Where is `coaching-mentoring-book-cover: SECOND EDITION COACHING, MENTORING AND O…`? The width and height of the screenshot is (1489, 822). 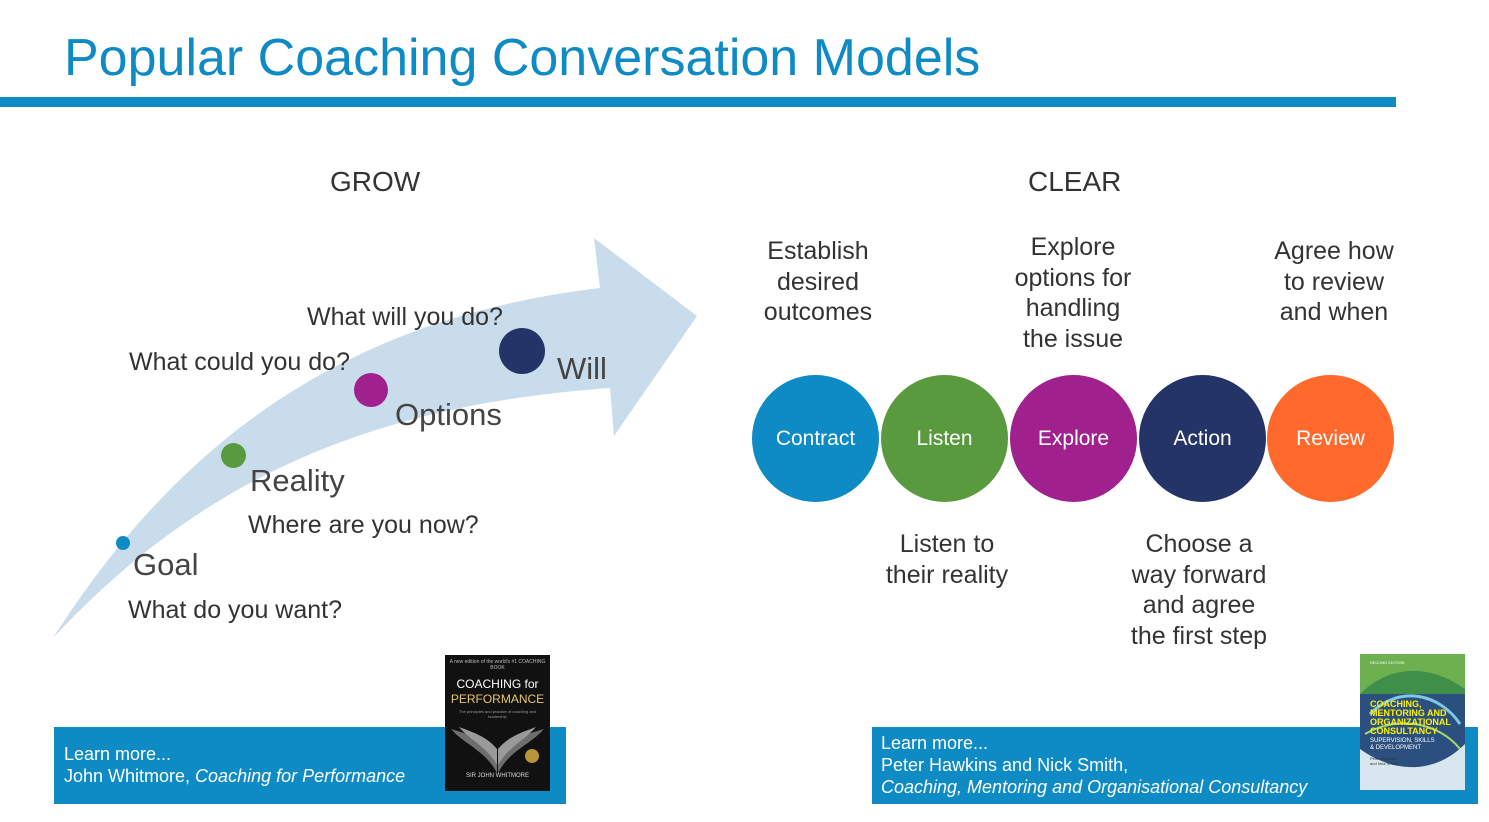 coaching-mentoring-book-cover: SECOND EDITION COACHING, MENTORING AND O… is located at coordinates (1412, 722).